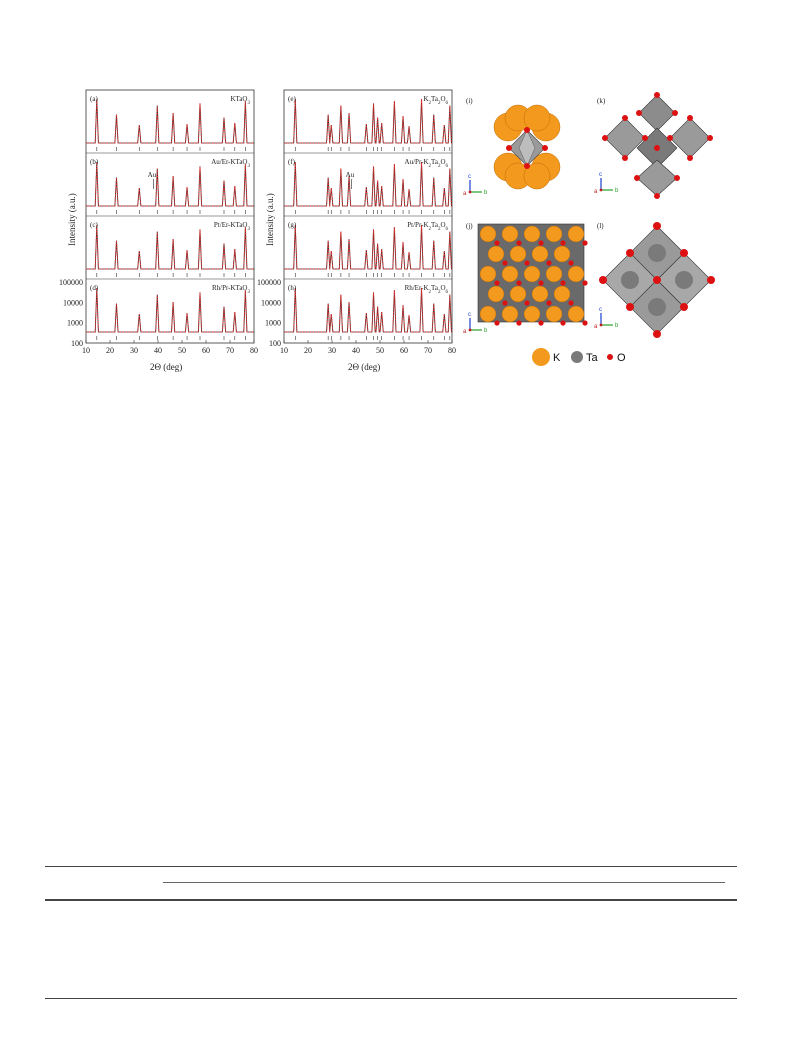  I want to click on left-panel-name: Pt/Er-KTaO3, so click(232, 226).